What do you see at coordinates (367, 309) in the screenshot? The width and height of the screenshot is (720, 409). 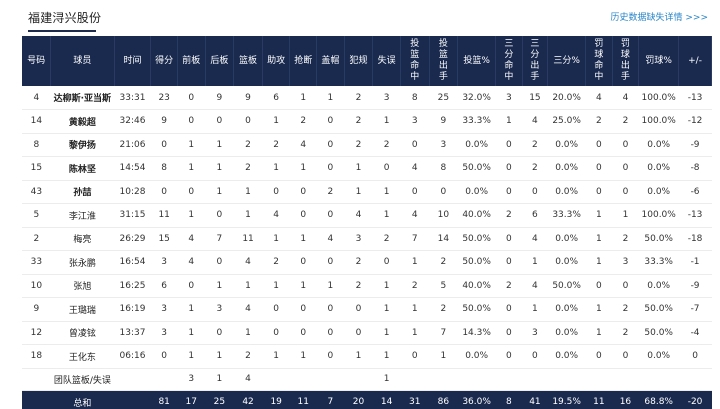 I see `table-row: 9 王璐瑞 16:19 3 1 3 4 0 0 0 0 1 1 2 50.0% 0 1 0.0% 1 2 50.0% -7` at bounding box center [367, 309].